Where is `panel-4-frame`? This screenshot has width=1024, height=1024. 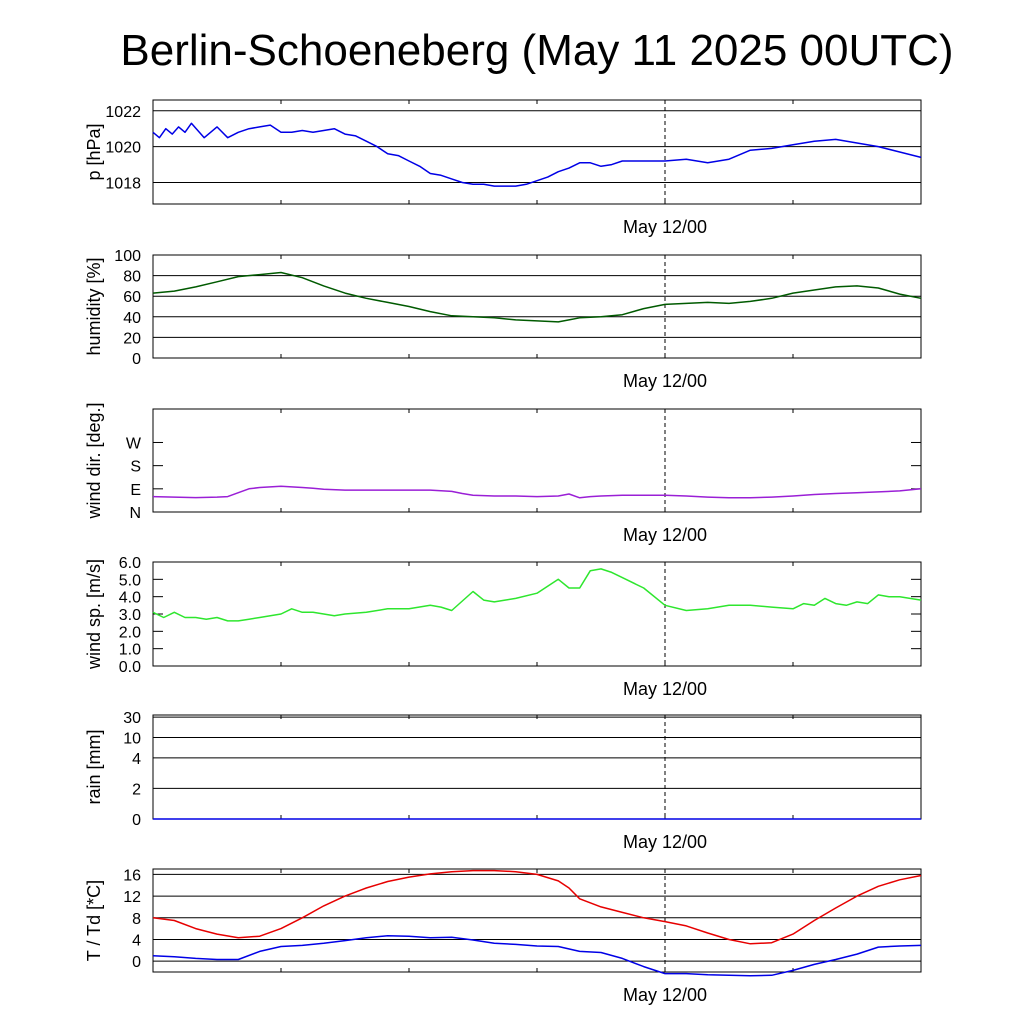 panel-4-frame is located at coordinates (537, 767).